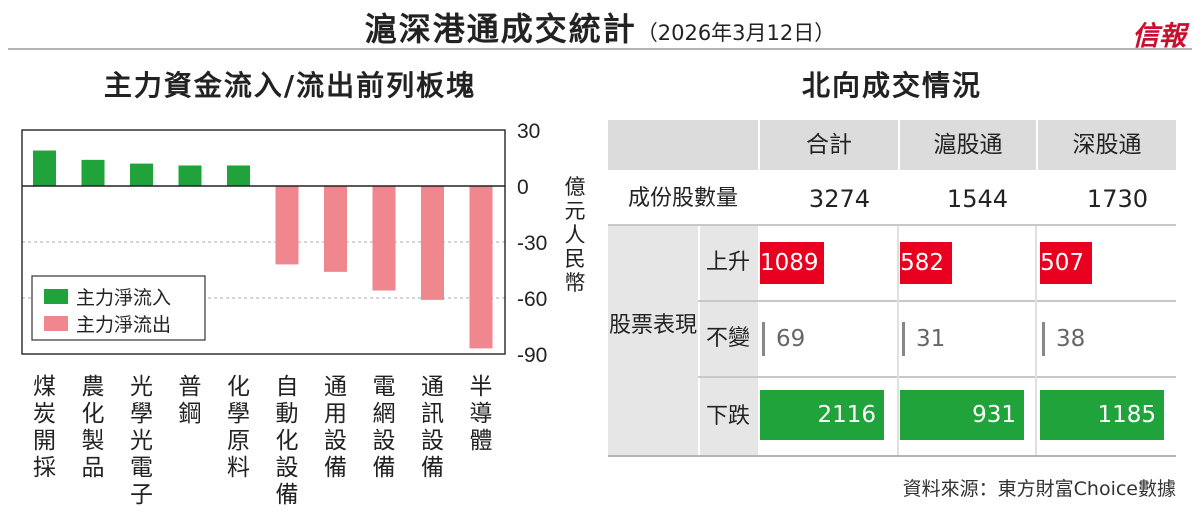  I want to click on unchanged-shanghai-value: 31, so click(931, 339).